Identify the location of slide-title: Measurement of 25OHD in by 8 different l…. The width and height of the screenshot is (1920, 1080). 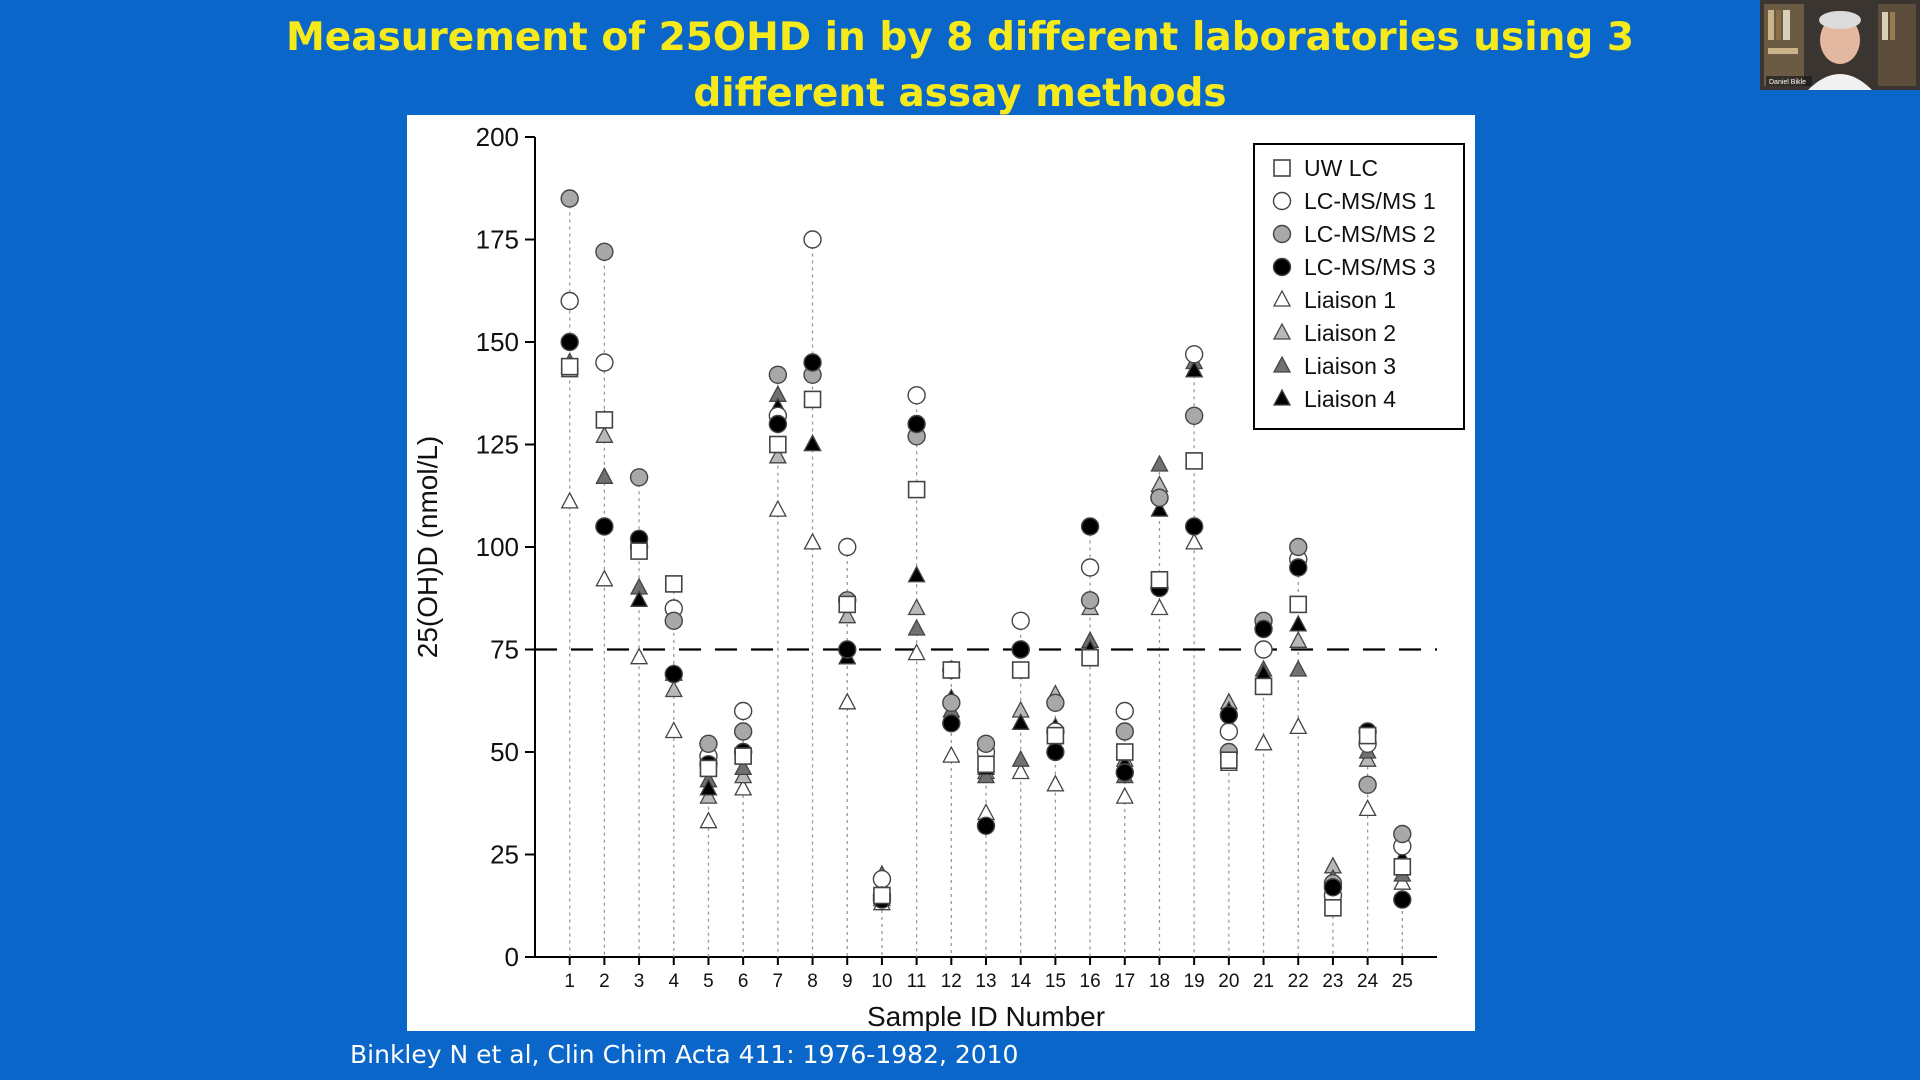
(960, 65).